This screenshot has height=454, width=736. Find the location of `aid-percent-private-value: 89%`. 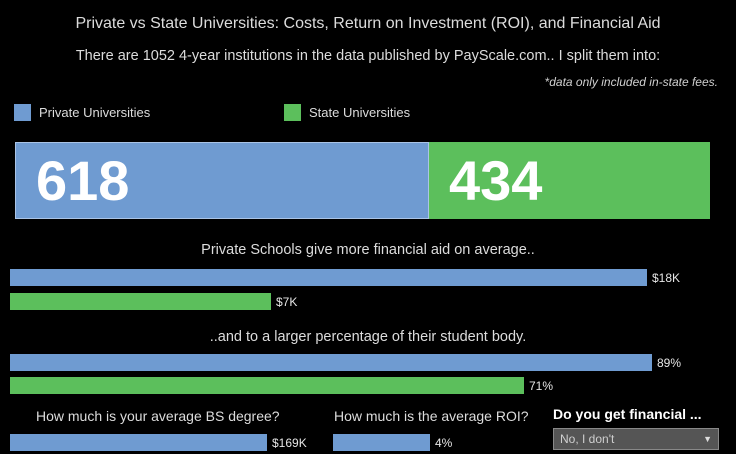

aid-percent-private-value: 89% is located at coordinates (669, 363).